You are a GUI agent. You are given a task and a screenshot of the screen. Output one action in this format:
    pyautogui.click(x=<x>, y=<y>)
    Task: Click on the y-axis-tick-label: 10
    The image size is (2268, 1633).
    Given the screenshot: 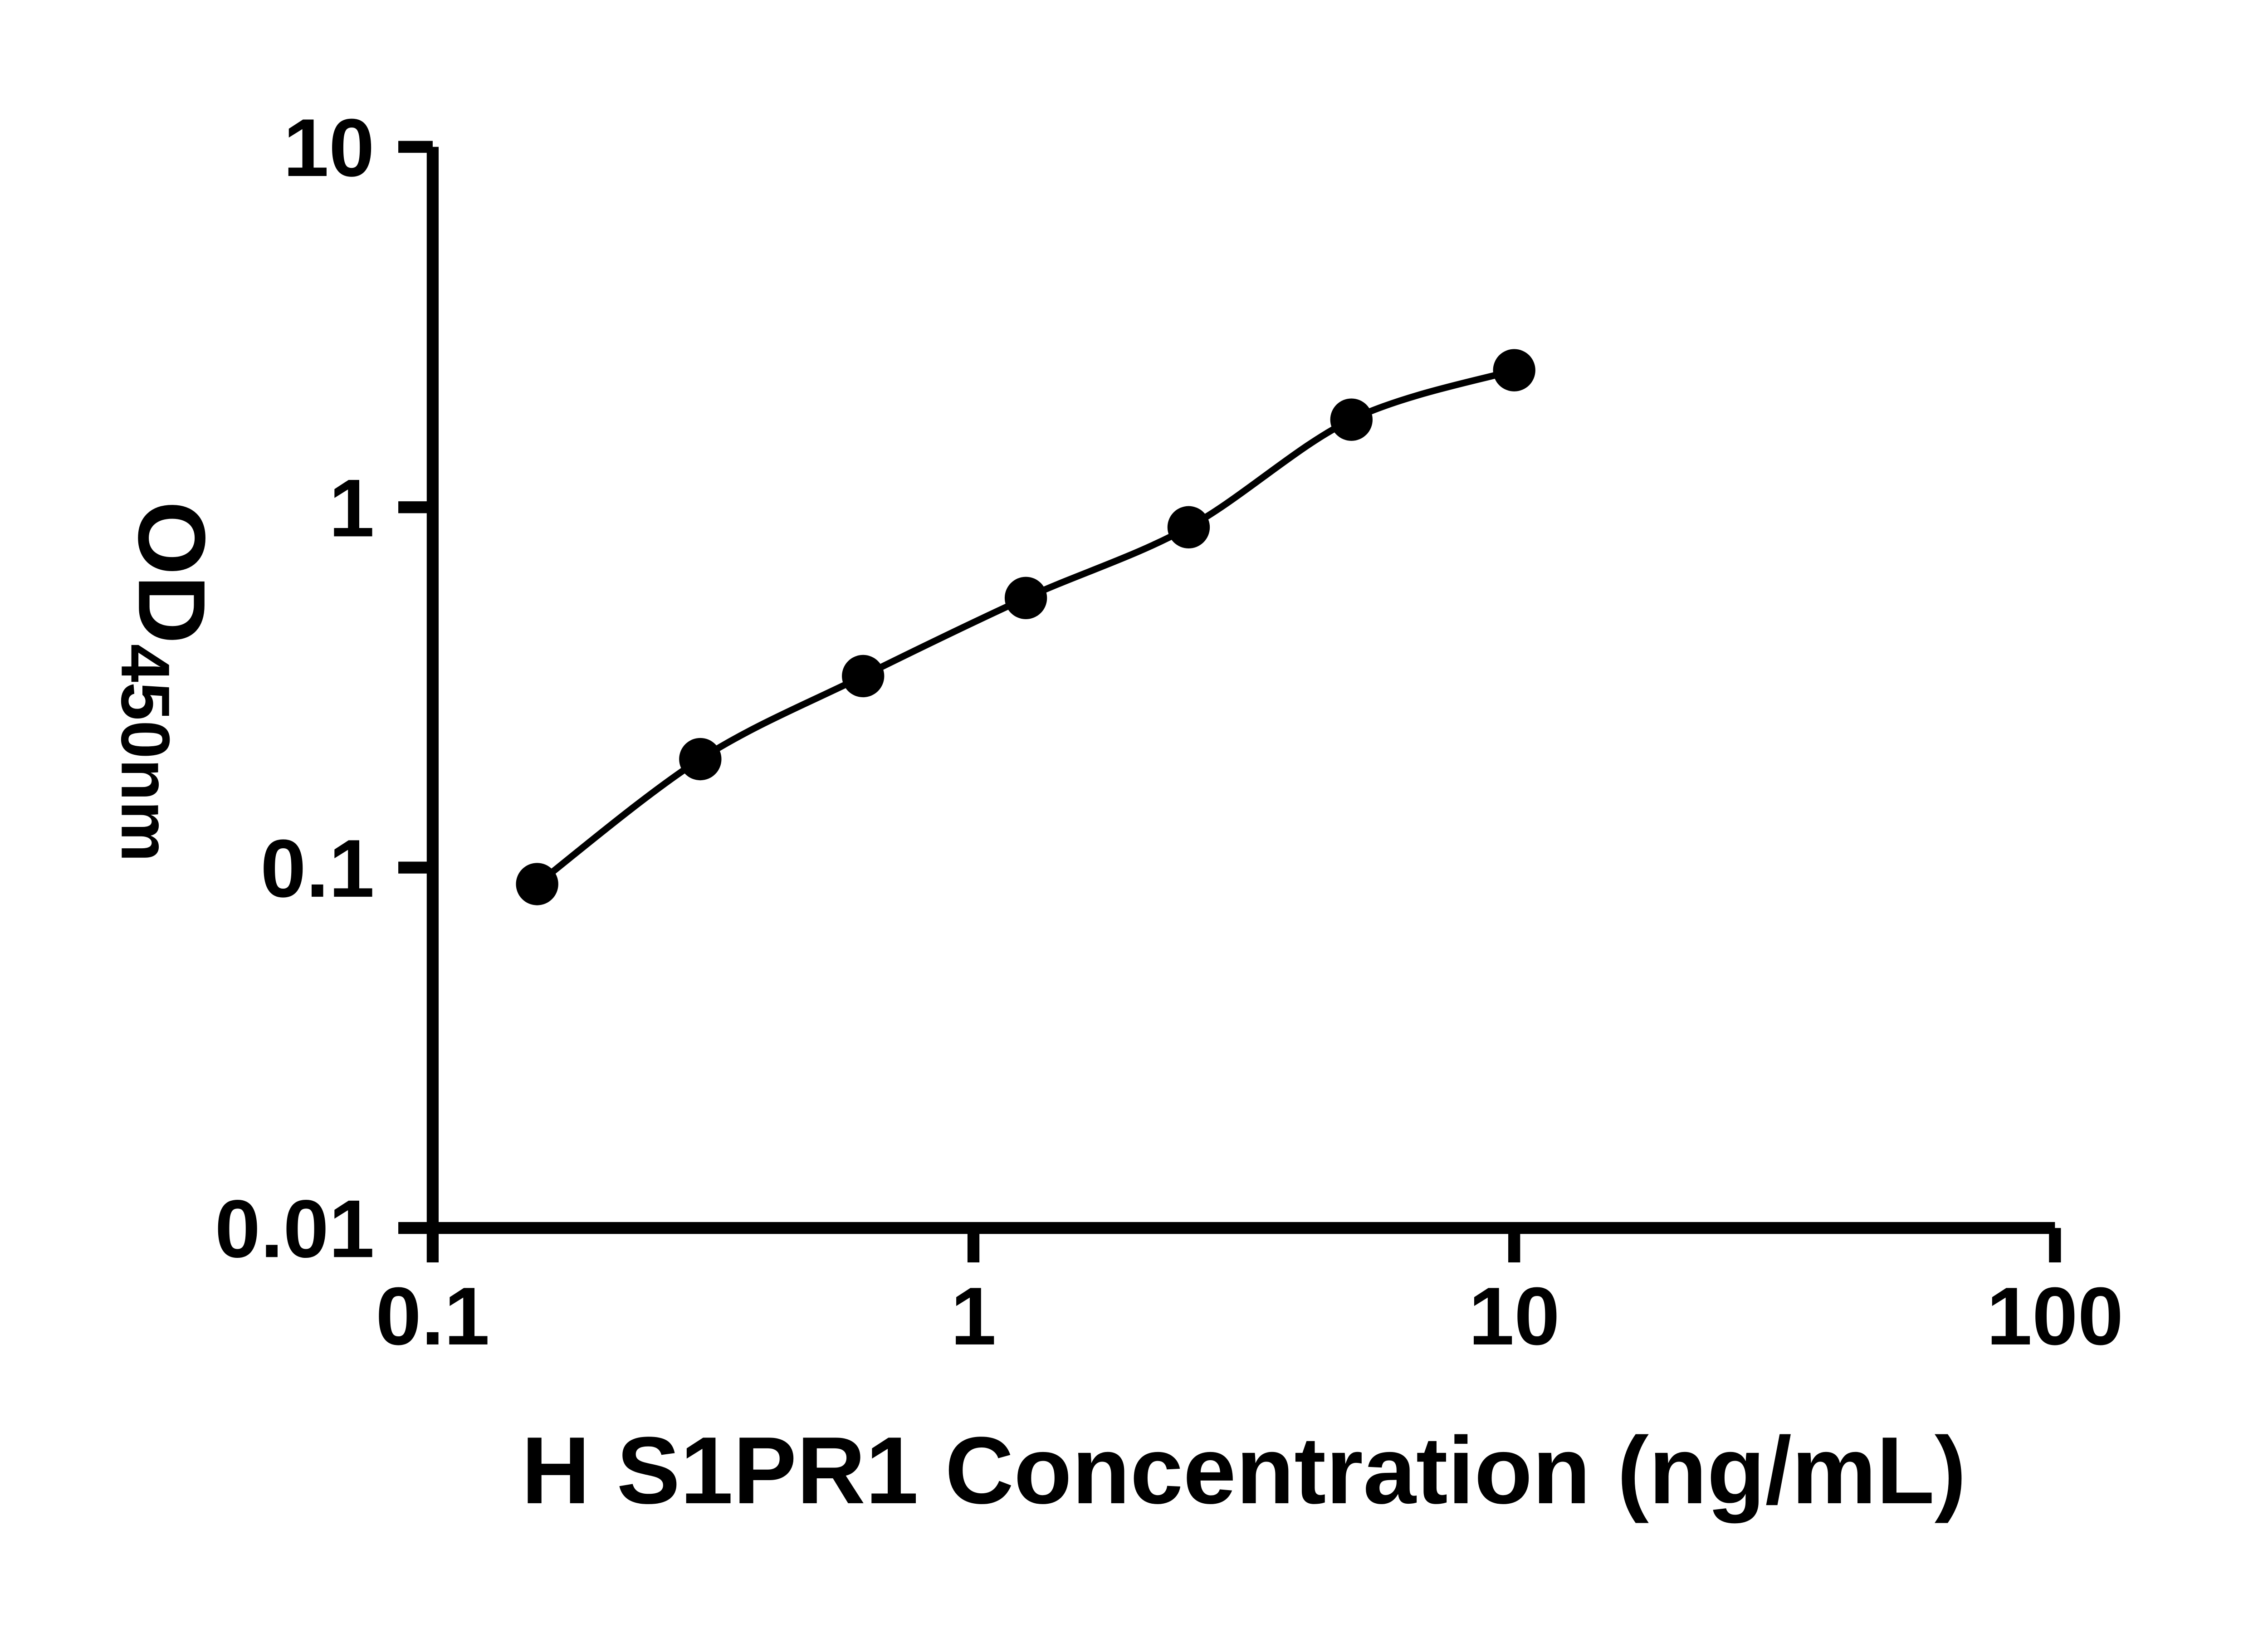 What is the action you would take?
    pyautogui.click(x=329, y=148)
    